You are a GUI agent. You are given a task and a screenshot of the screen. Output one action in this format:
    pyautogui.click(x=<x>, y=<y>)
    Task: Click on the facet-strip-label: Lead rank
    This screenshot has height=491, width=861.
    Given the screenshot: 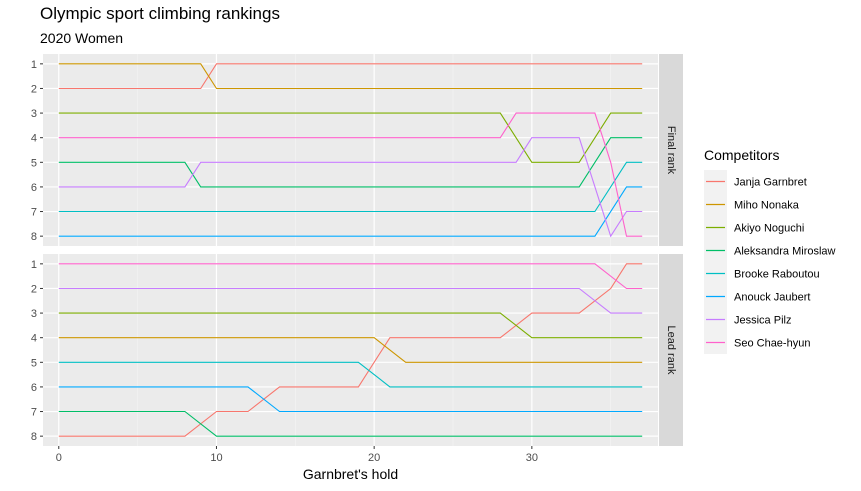 What is the action you would take?
    pyautogui.click(x=671, y=350)
    